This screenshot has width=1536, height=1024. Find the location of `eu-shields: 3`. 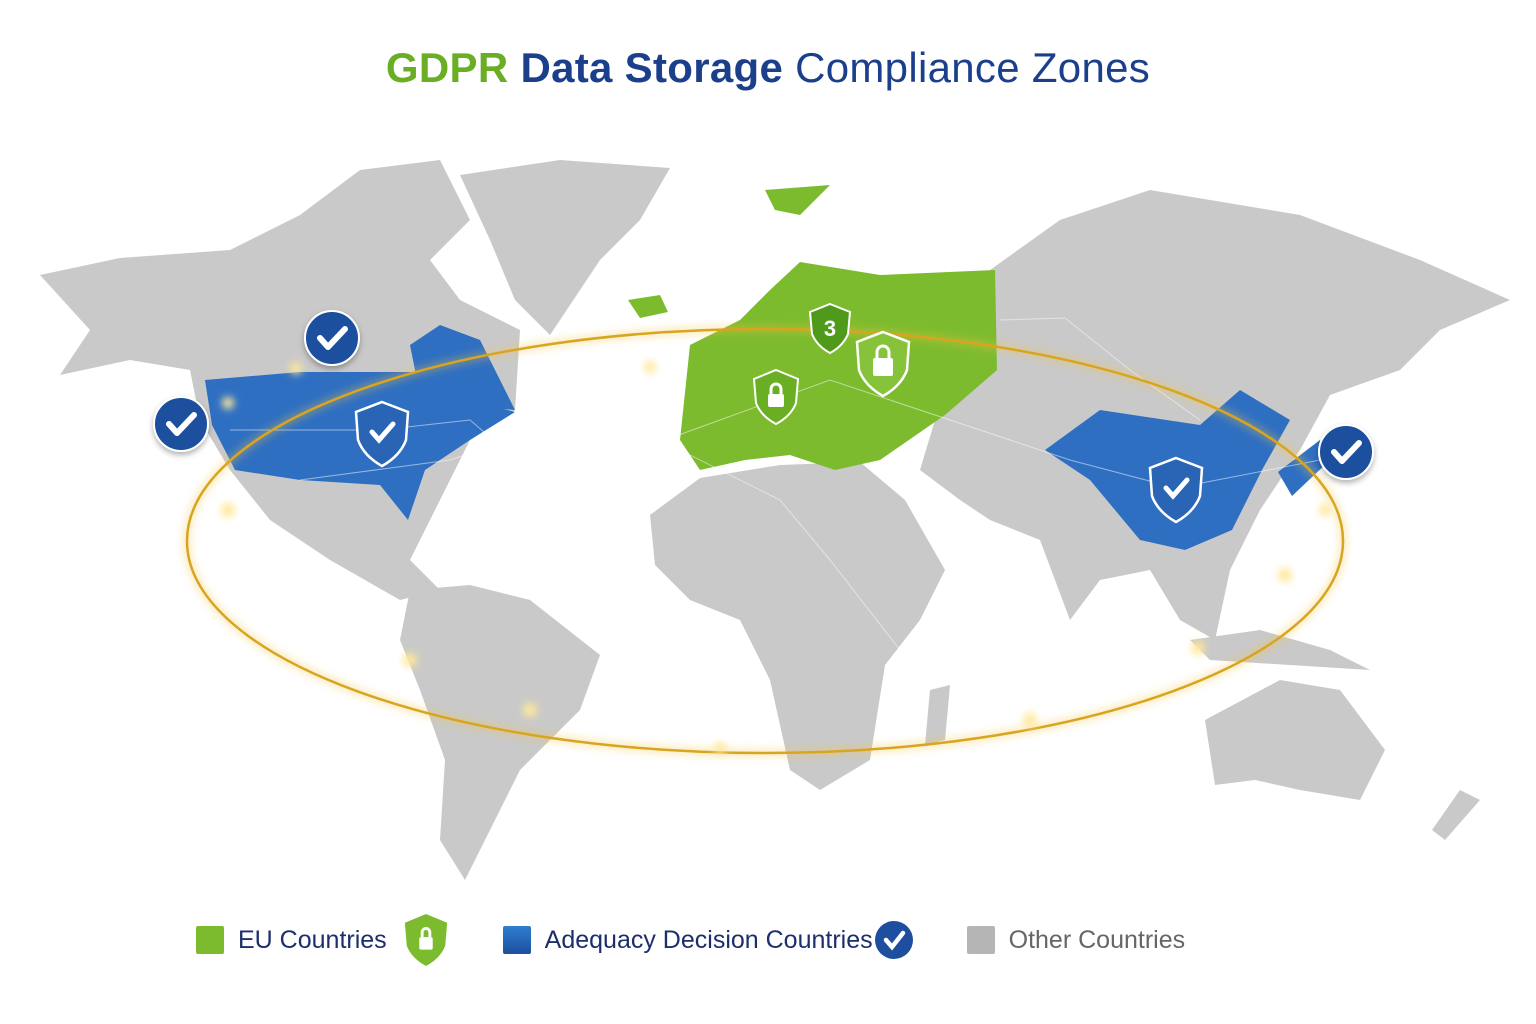

eu-shields: 3 is located at coordinates (831, 364).